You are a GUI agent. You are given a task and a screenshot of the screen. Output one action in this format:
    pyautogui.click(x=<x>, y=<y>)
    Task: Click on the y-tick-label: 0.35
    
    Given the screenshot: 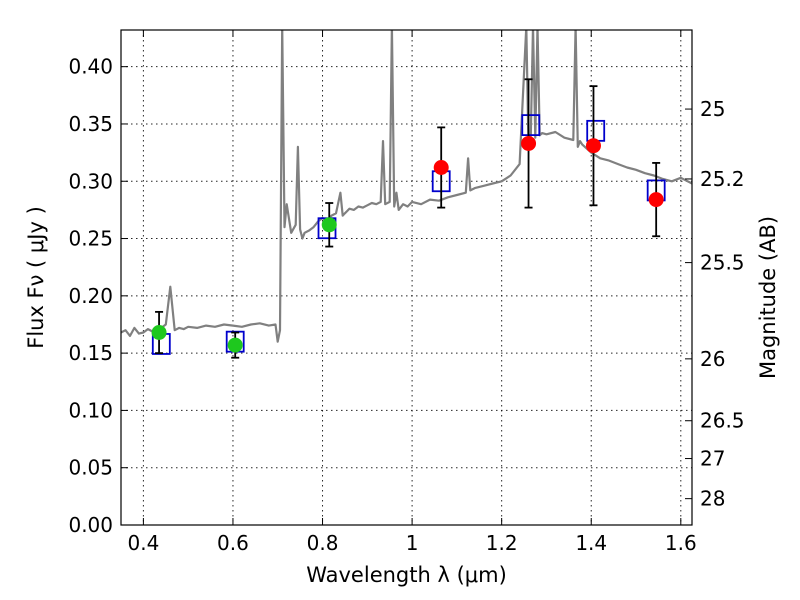 What is the action you would take?
    pyautogui.click(x=90, y=124)
    